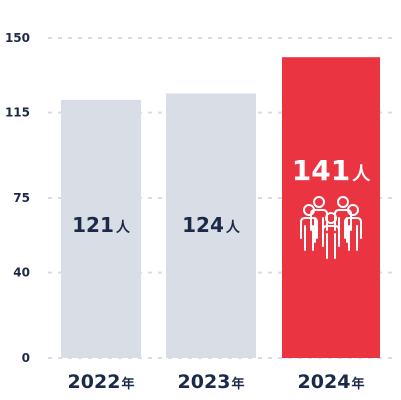 This screenshot has height=400, width=401. I want to click on x-category-label: 2024年, so click(331, 382).